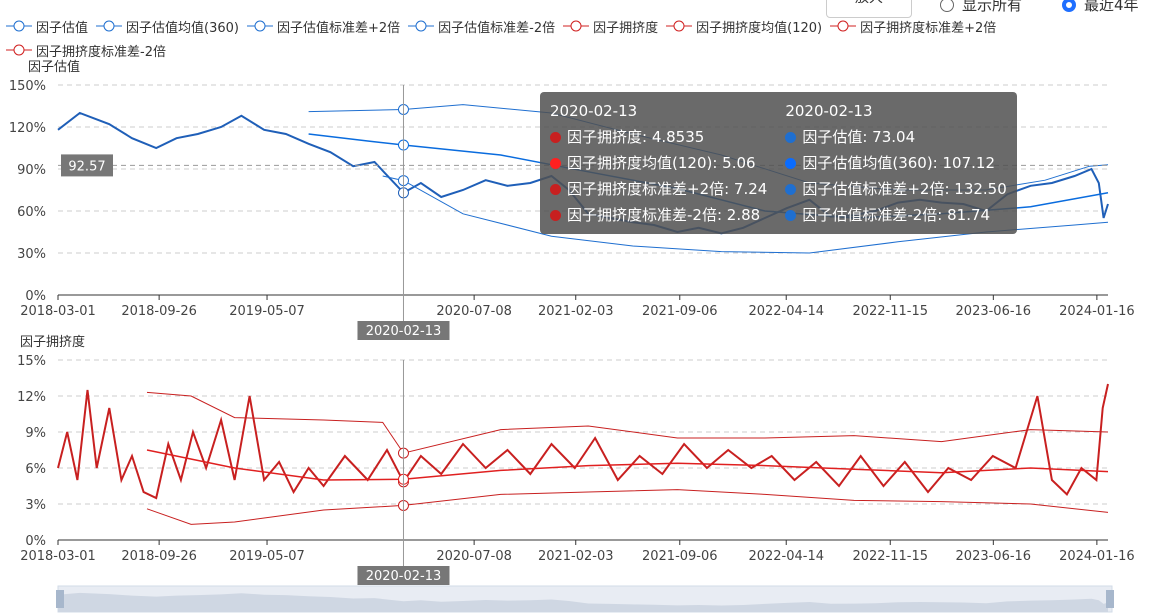  What do you see at coordinates (167, 26) in the screenshot?
I see `legend-item: 因子估值均值(360)` at bounding box center [167, 26].